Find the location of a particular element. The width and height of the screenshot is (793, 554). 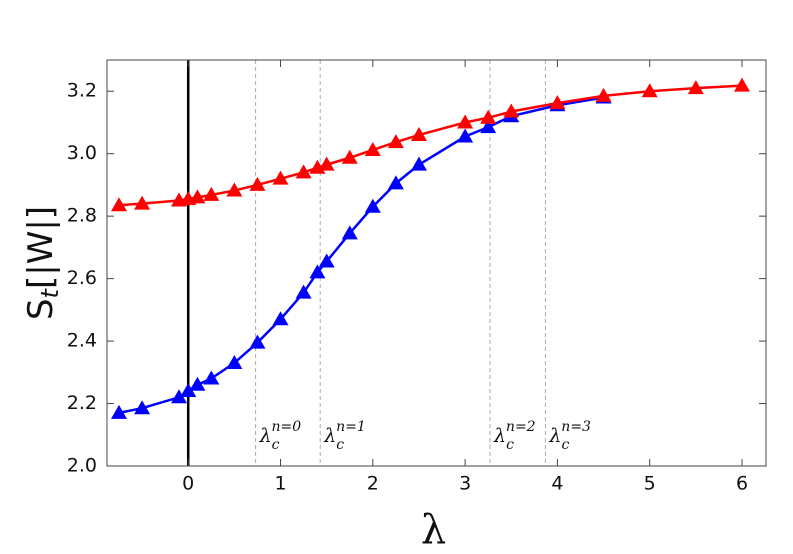

label-sup: n=1 is located at coordinates (351, 427).